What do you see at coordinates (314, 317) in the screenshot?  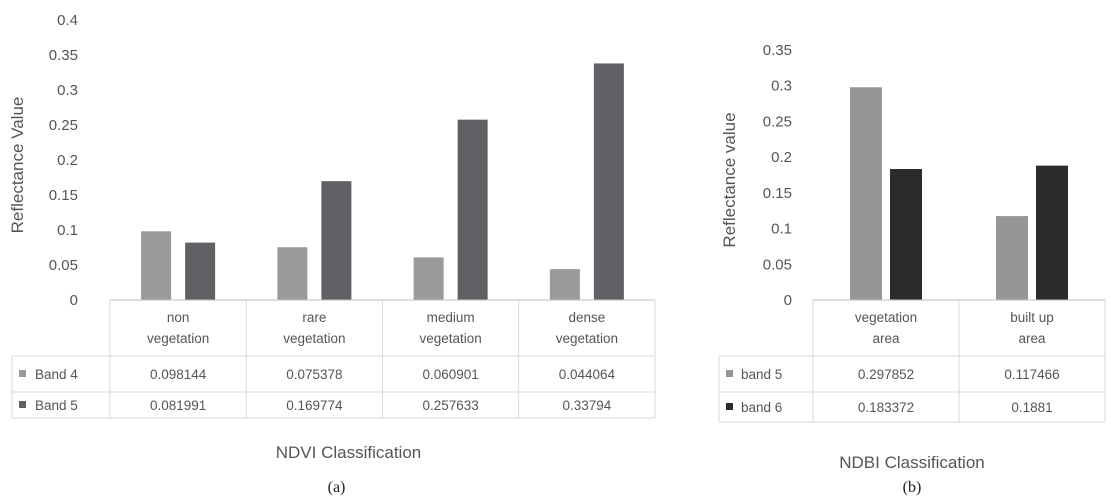 I see `x-category-label: rare` at bounding box center [314, 317].